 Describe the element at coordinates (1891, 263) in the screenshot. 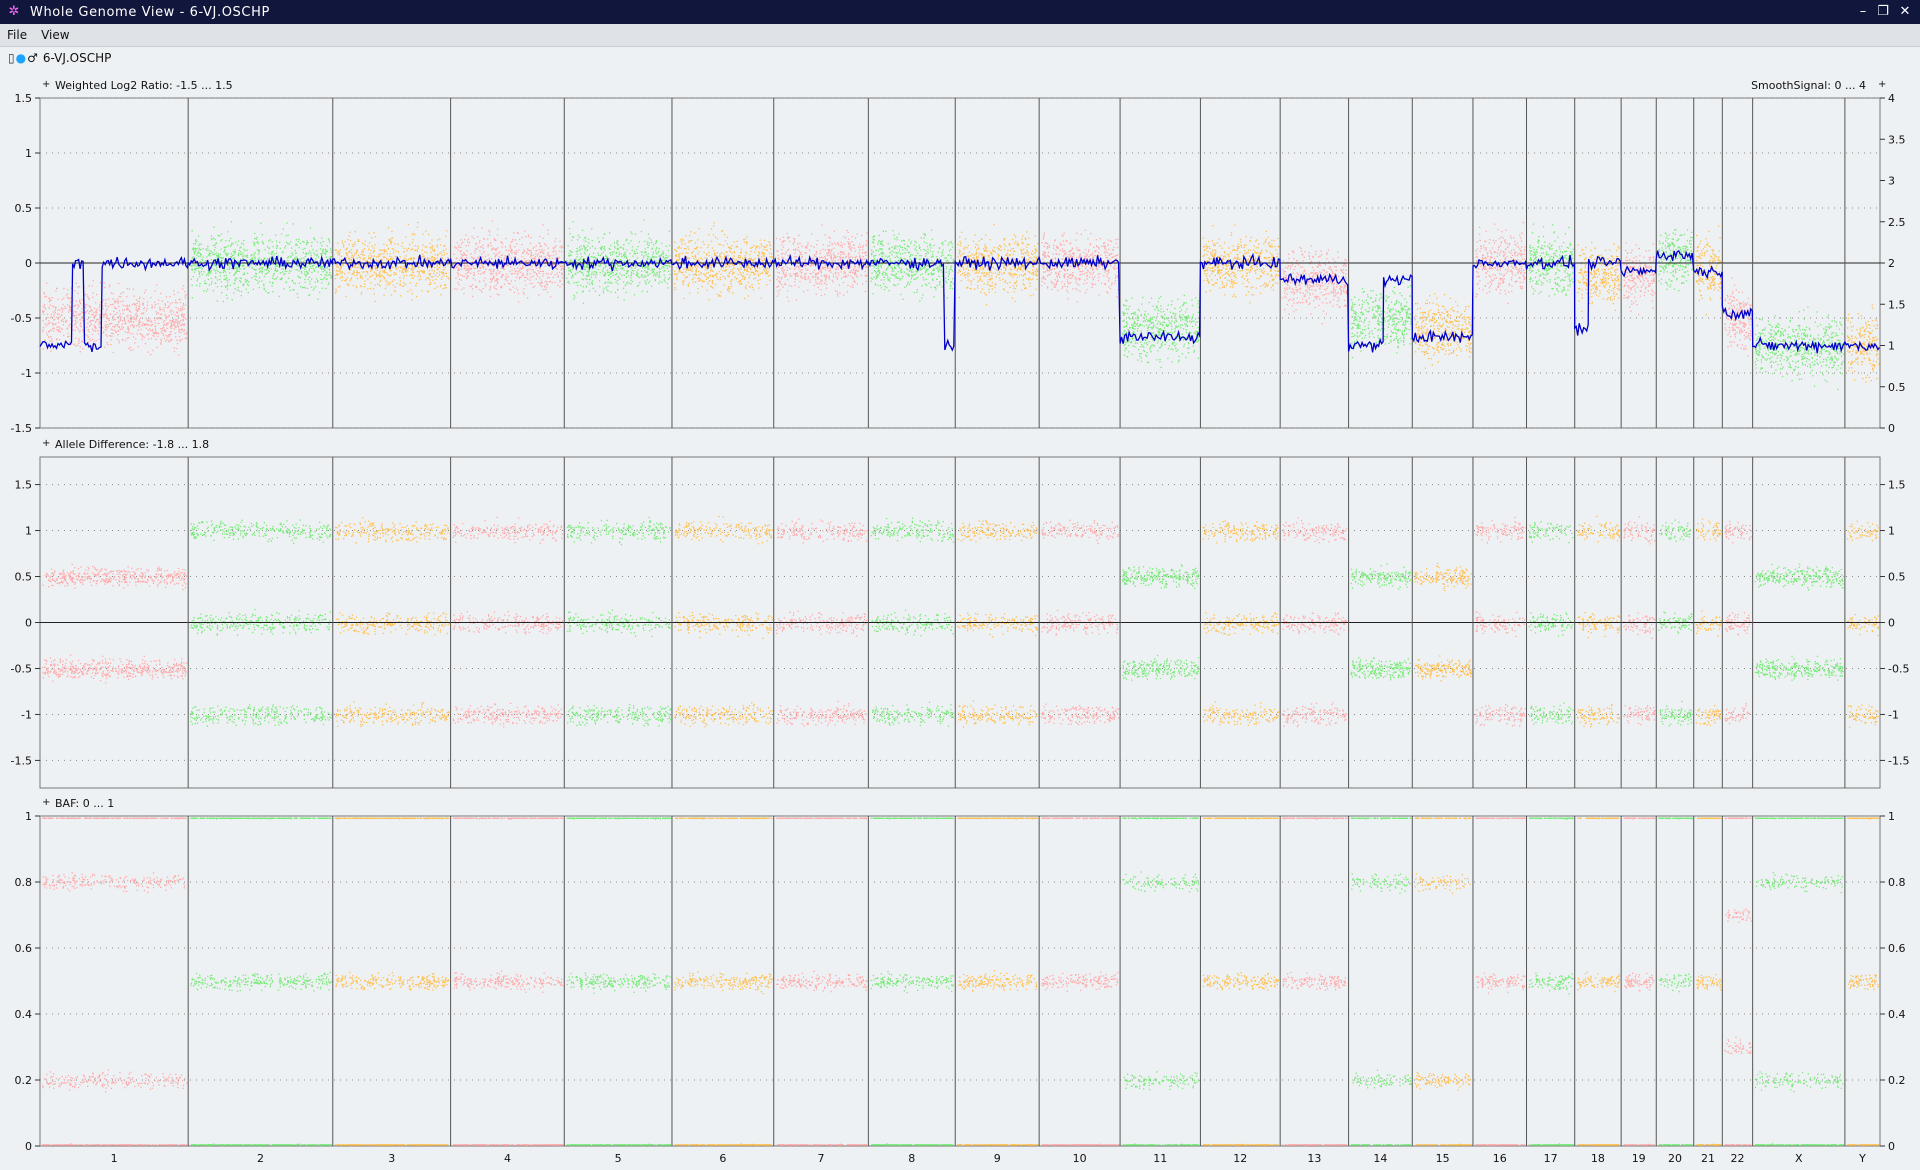

I see `right-tick-label: 2` at that location.